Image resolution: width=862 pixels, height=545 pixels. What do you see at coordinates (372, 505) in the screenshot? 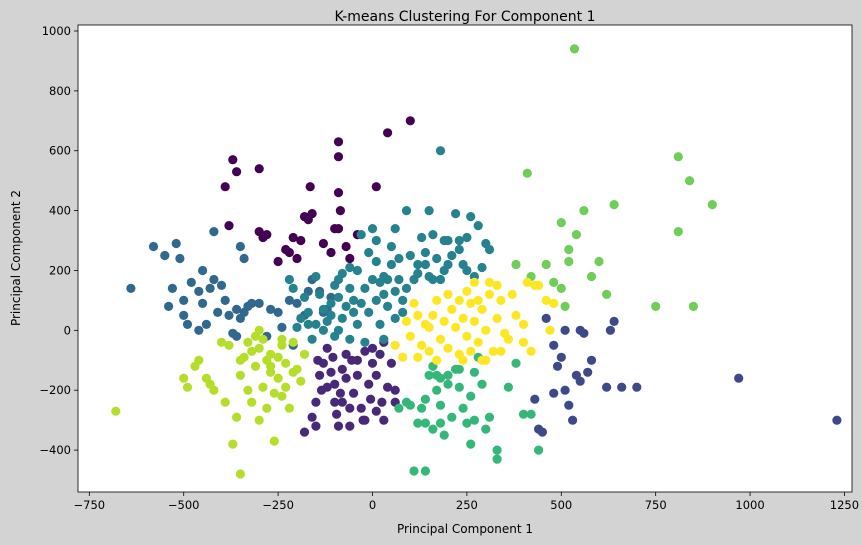
I see `x-tick-label: 0` at bounding box center [372, 505].